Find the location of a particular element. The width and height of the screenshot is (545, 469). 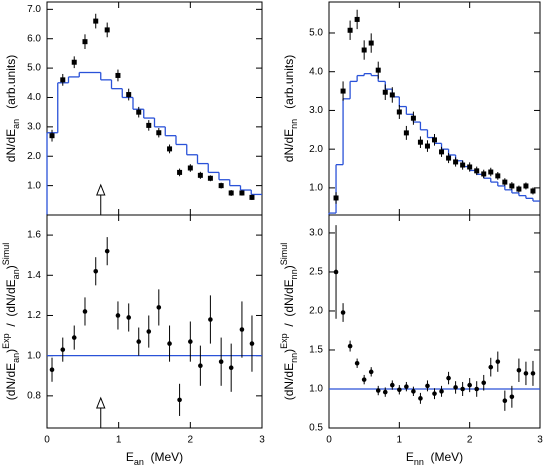

y-tick-label: 1.6 is located at coordinates (34, 235).